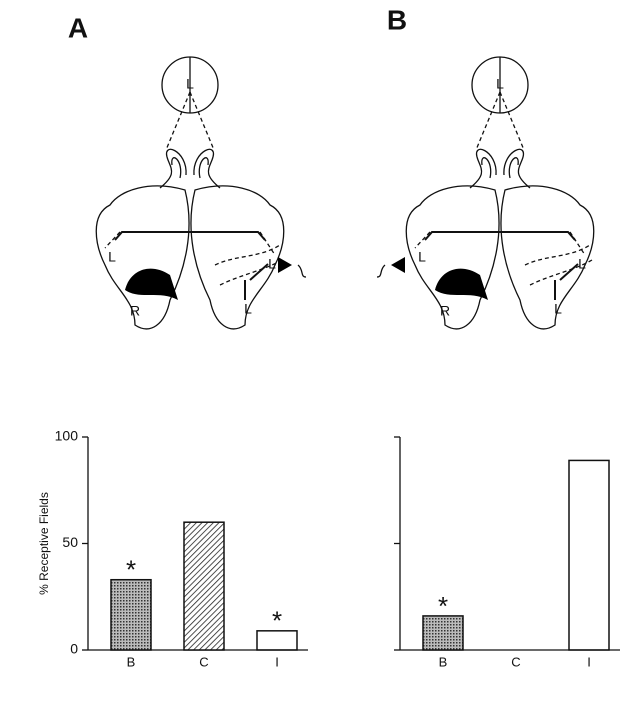 Image resolution: width=643 pixels, height=701 pixels. What do you see at coordinates (67, 436) in the screenshot?
I see `y-tick-label: 100` at bounding box center [67, 436].